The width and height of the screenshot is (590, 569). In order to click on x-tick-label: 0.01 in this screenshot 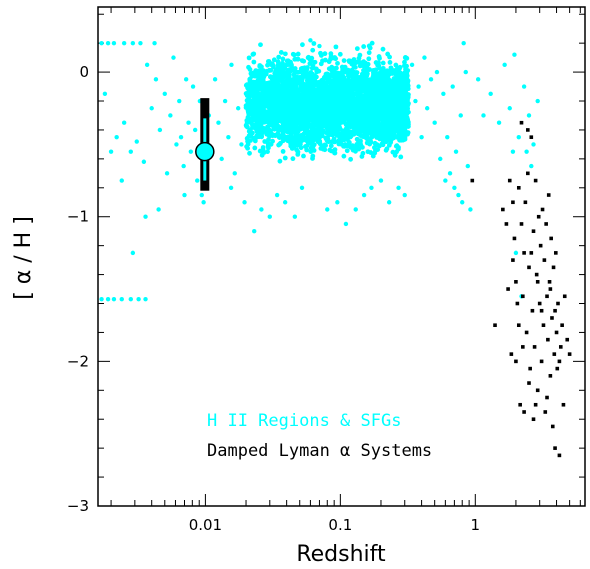, I will do `click(205, 525)`.